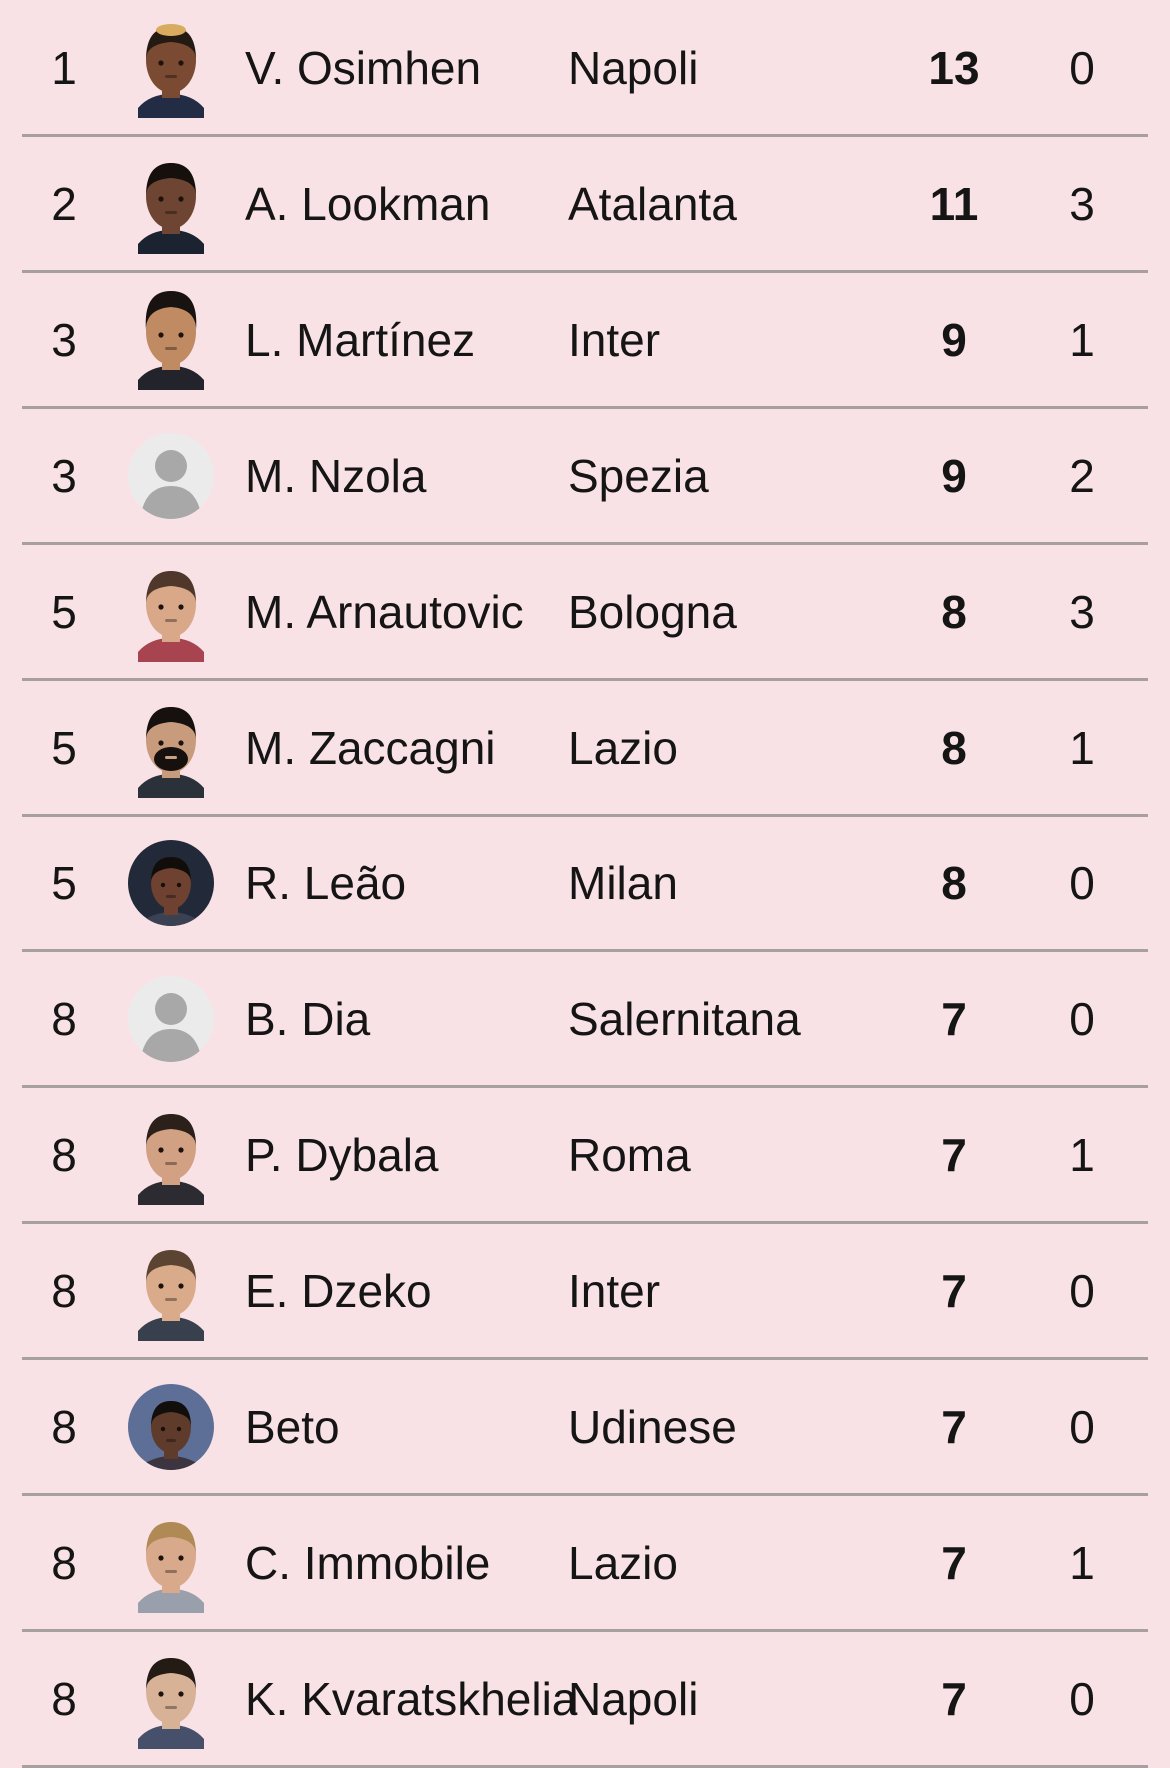 This screenshot has height=1768, width=1170. Describe the element at coordinates (384, 611) in the screenshot. I see `player-name: M. Arnautovic` at that location.